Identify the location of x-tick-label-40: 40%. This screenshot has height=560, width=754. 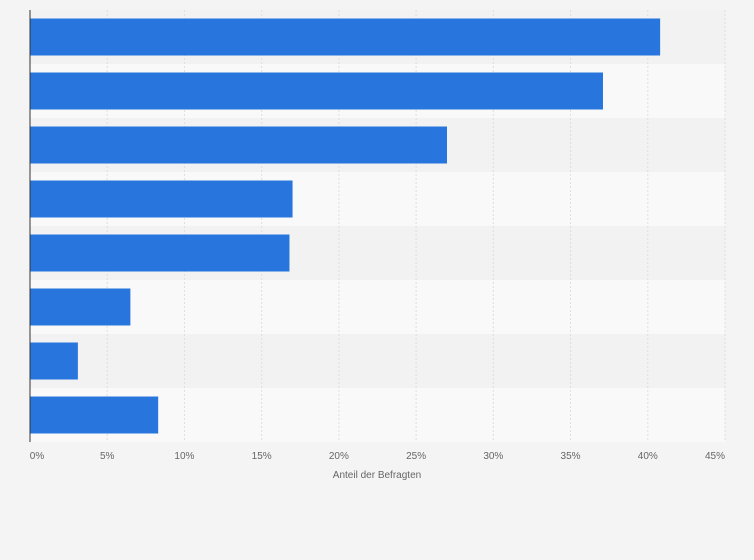
(648, 456).